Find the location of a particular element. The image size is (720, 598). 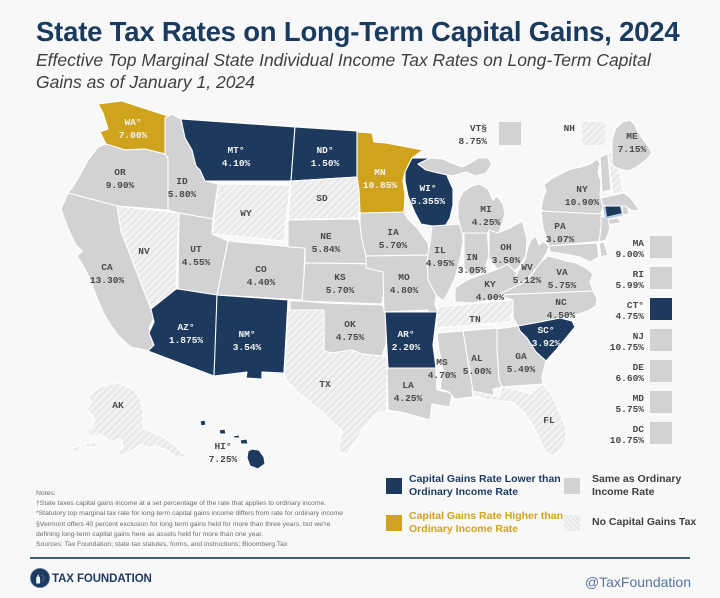

svg-text: IA is located at coordinates (393, 232).